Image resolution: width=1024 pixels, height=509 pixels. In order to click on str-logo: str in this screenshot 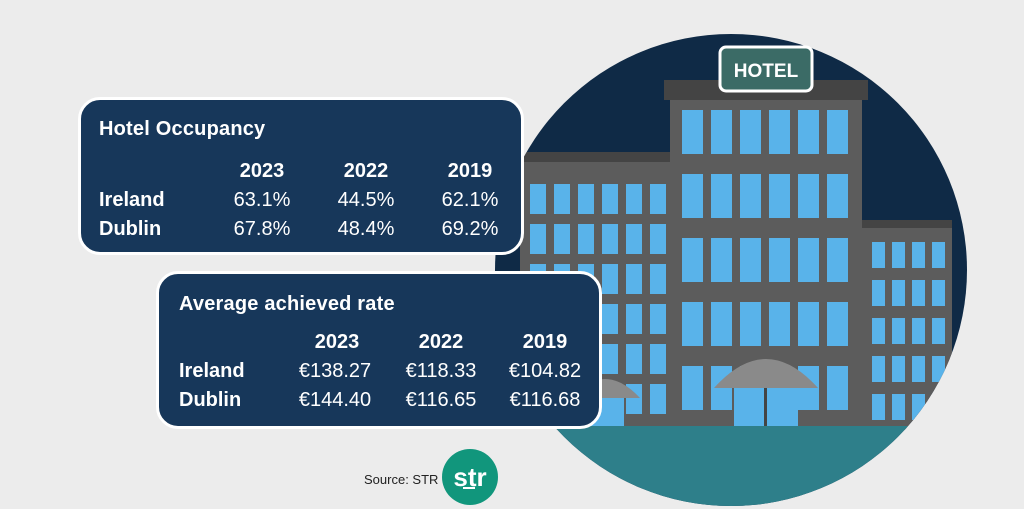, I will do `click(470, 477)`.